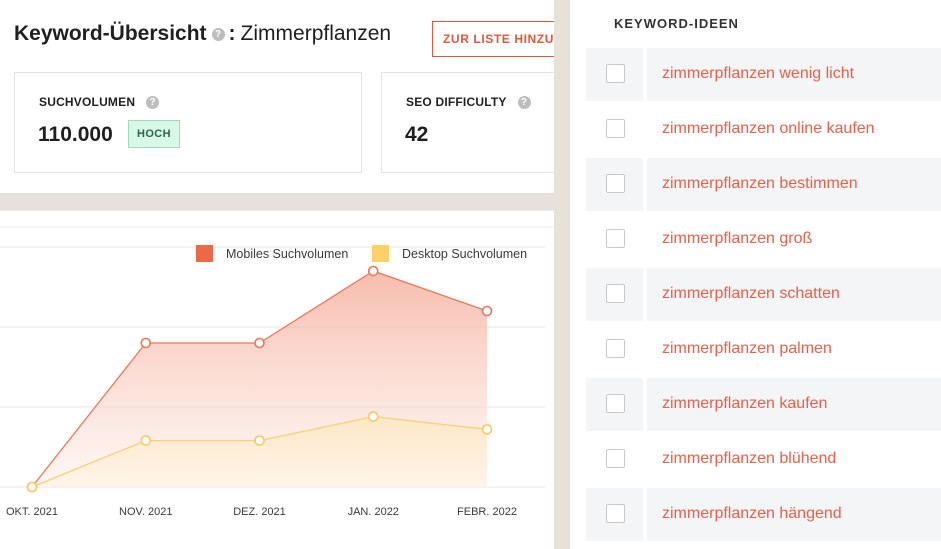 Image resolution: width=941 pixels, height=549 pixels. What do you see at coordinates (32, 512) in the screenshot?
I see `x-tick-label: OKT. 2021` at bounding box center [32, 512].